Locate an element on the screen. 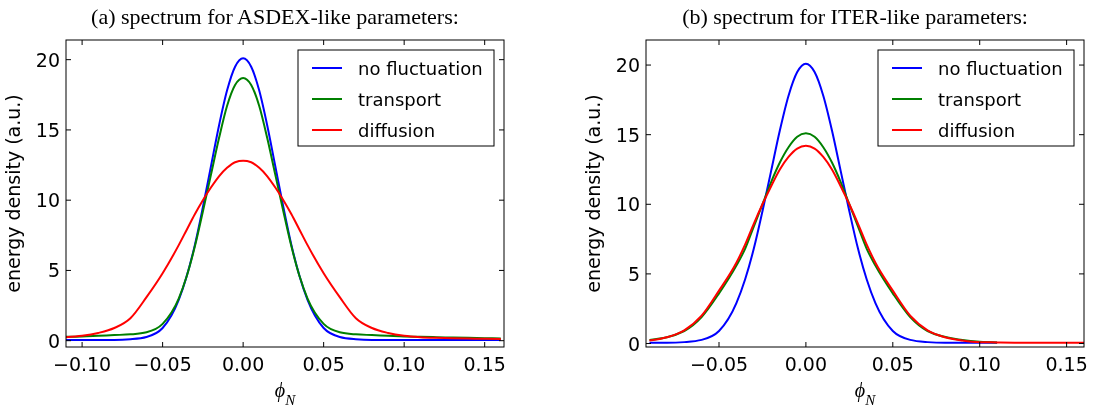 The image size is (1098, 410). x-tick-label: −0.10 is located at coordinates (82, 364).